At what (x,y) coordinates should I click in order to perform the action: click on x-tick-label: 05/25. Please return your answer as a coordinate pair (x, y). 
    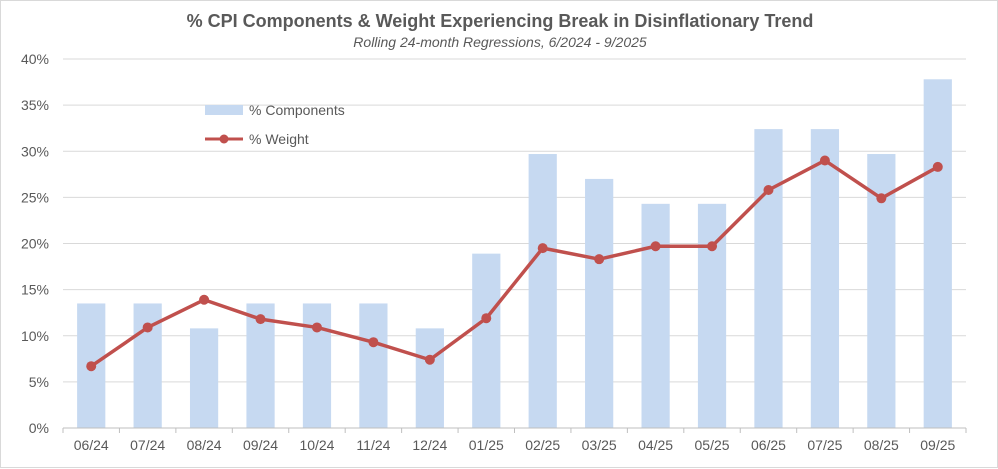
    Looking at the image, I should click on (712, 445).